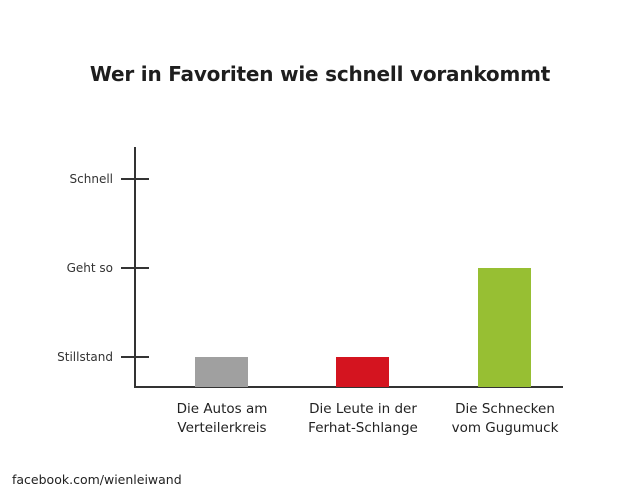 Image resolution: width=640 pixels, height=499 pixels. I want to click on y-tick-schnell, so click(135, 179).